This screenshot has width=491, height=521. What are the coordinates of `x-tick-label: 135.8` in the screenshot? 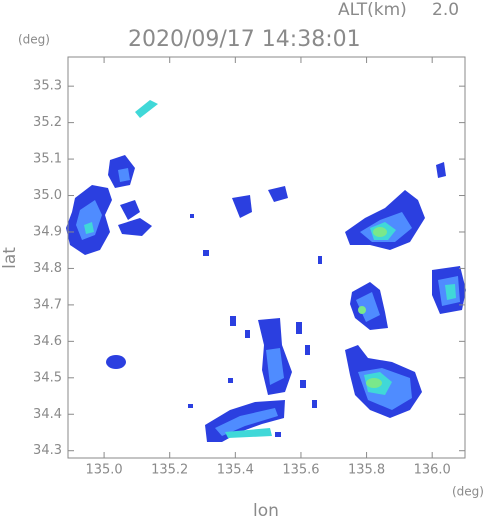 It's located at (366, 470).